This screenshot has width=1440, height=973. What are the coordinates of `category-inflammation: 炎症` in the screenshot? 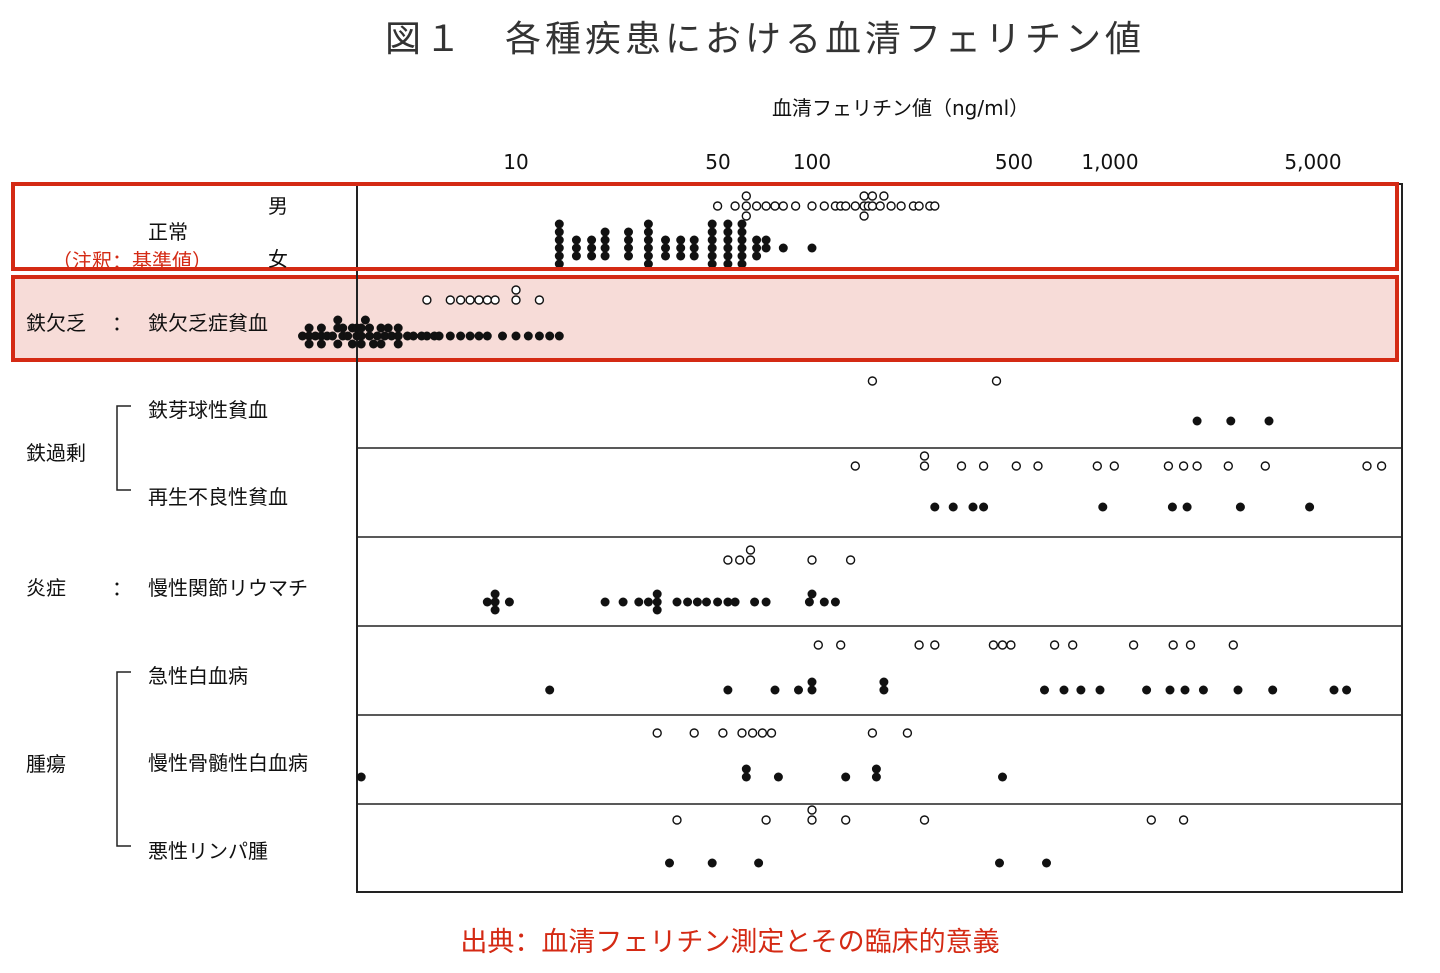 It's located at (46, 588).